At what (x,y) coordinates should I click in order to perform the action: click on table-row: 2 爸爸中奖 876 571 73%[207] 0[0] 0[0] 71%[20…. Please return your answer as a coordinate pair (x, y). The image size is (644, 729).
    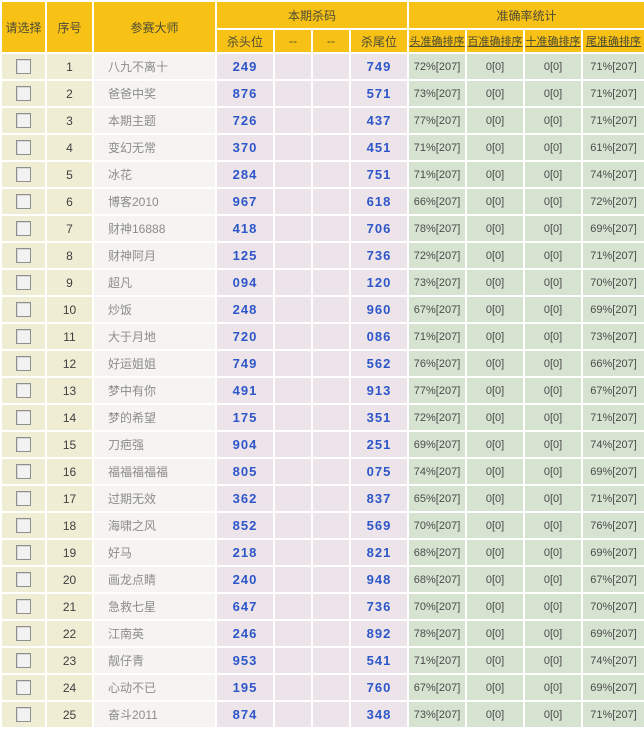
    Looking at the image, I should click on (322, 93).